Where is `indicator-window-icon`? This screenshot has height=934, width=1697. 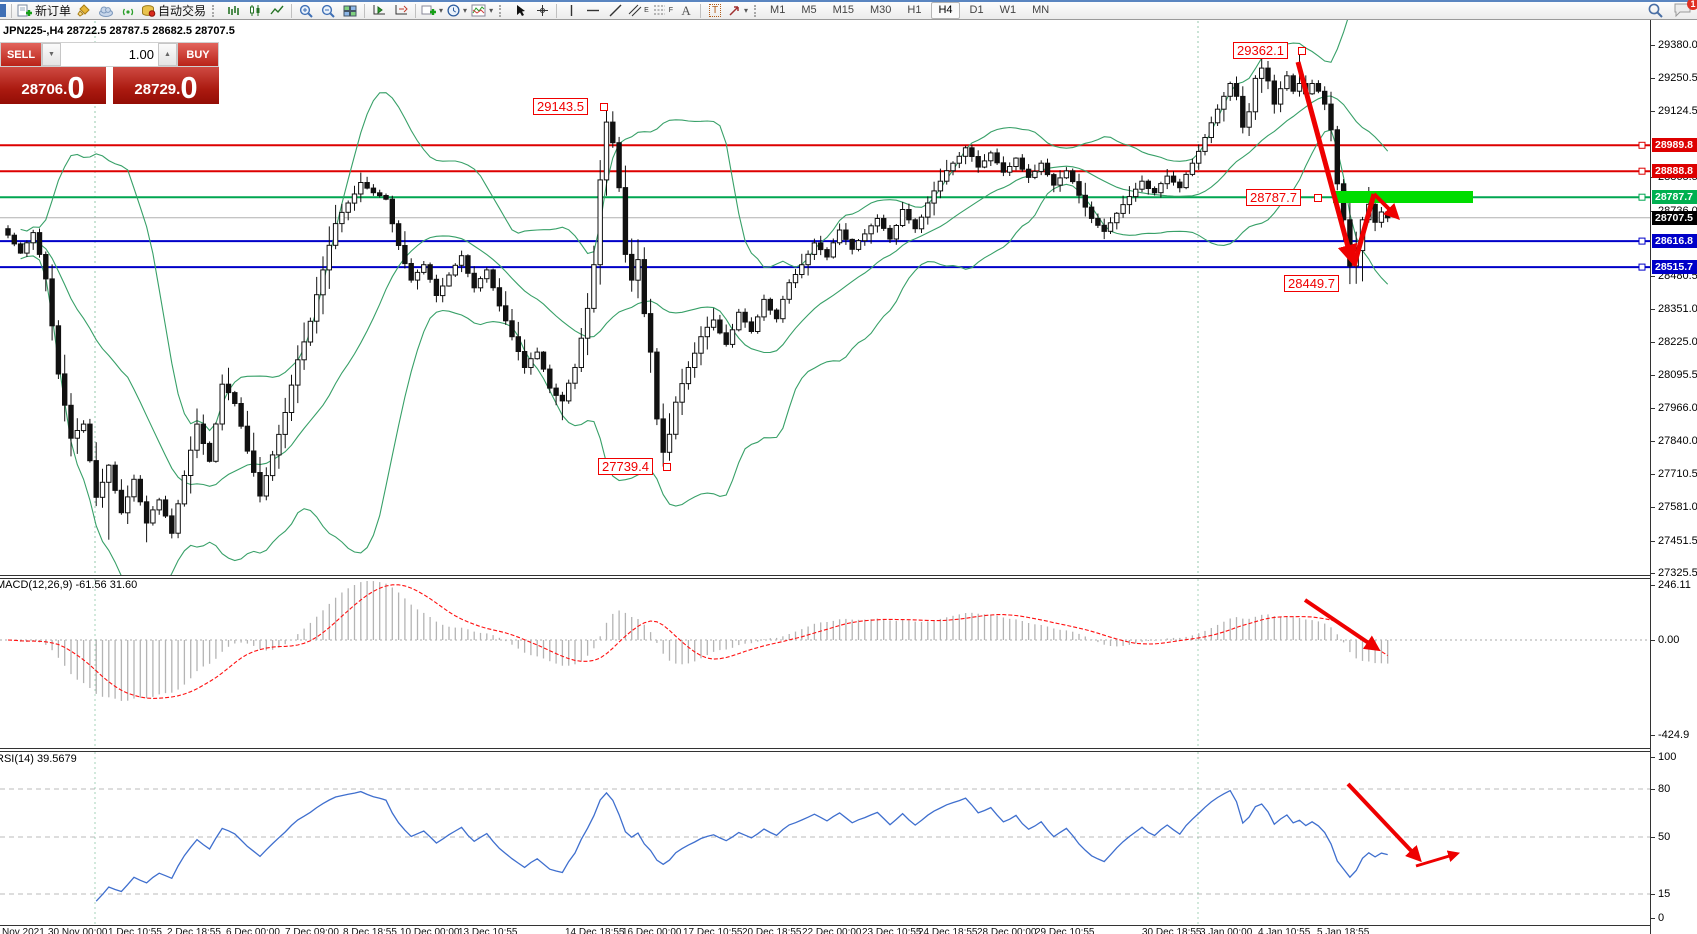
indicator-window-icon is located at coordinates (478, 10).